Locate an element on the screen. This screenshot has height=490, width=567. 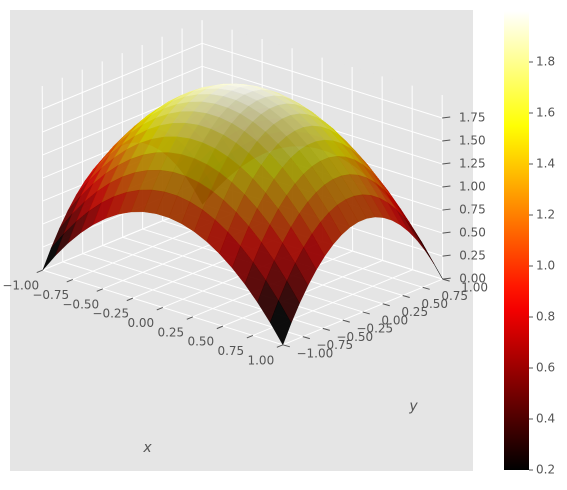
colorbar-tick-label: 0.8 is located at coordinates (545, 317).